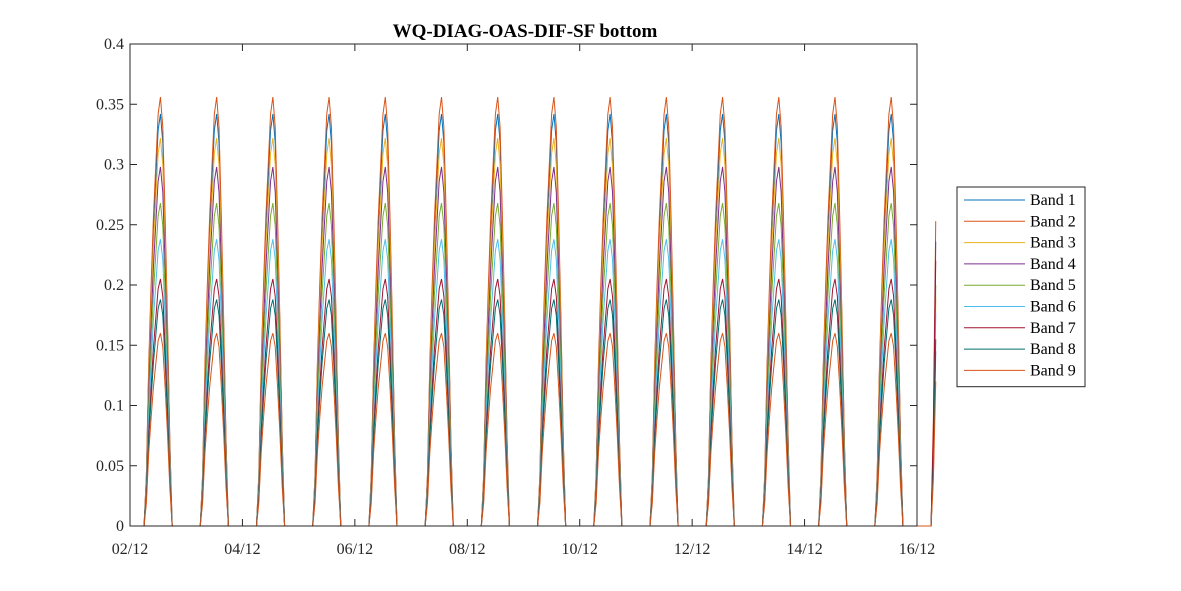 Image resolution: width=1181 pixels, height=591 pixels. Describe the element at coordinates (110, 345) in the screenshot. I see `y-tick-label: 0.15` at that location.